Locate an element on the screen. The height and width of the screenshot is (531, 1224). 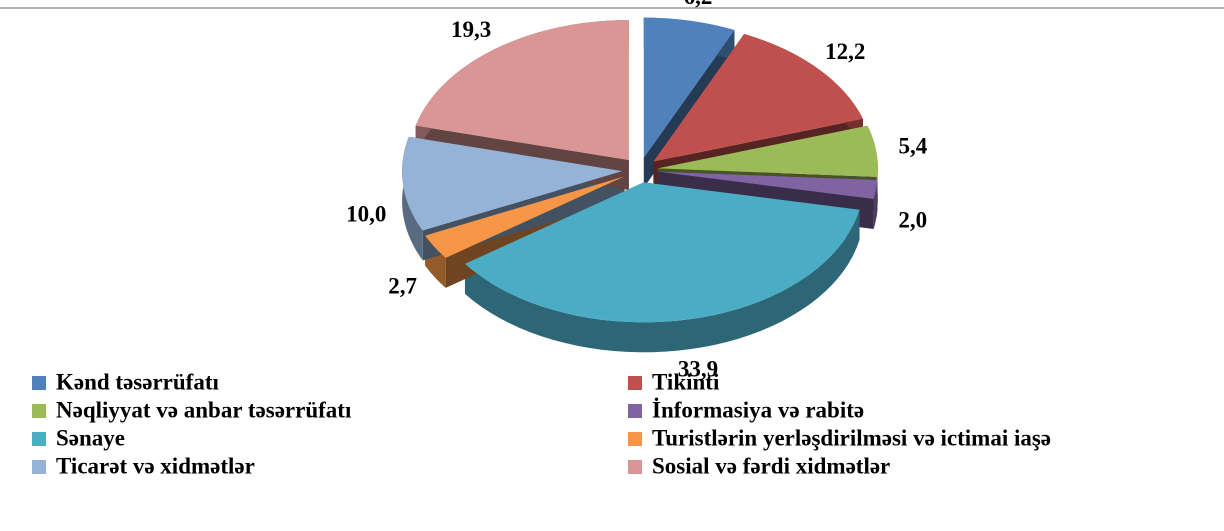
legend-label: Kənd təsərrüfatı is located at coordinates (137, 381).